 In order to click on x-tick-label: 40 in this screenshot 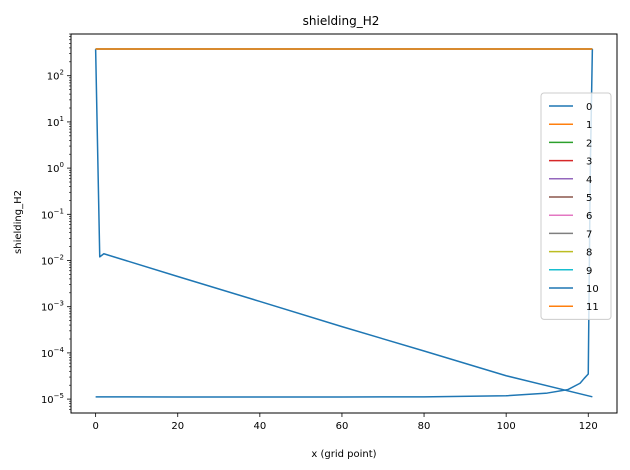, I will do `click(259, 426)`.